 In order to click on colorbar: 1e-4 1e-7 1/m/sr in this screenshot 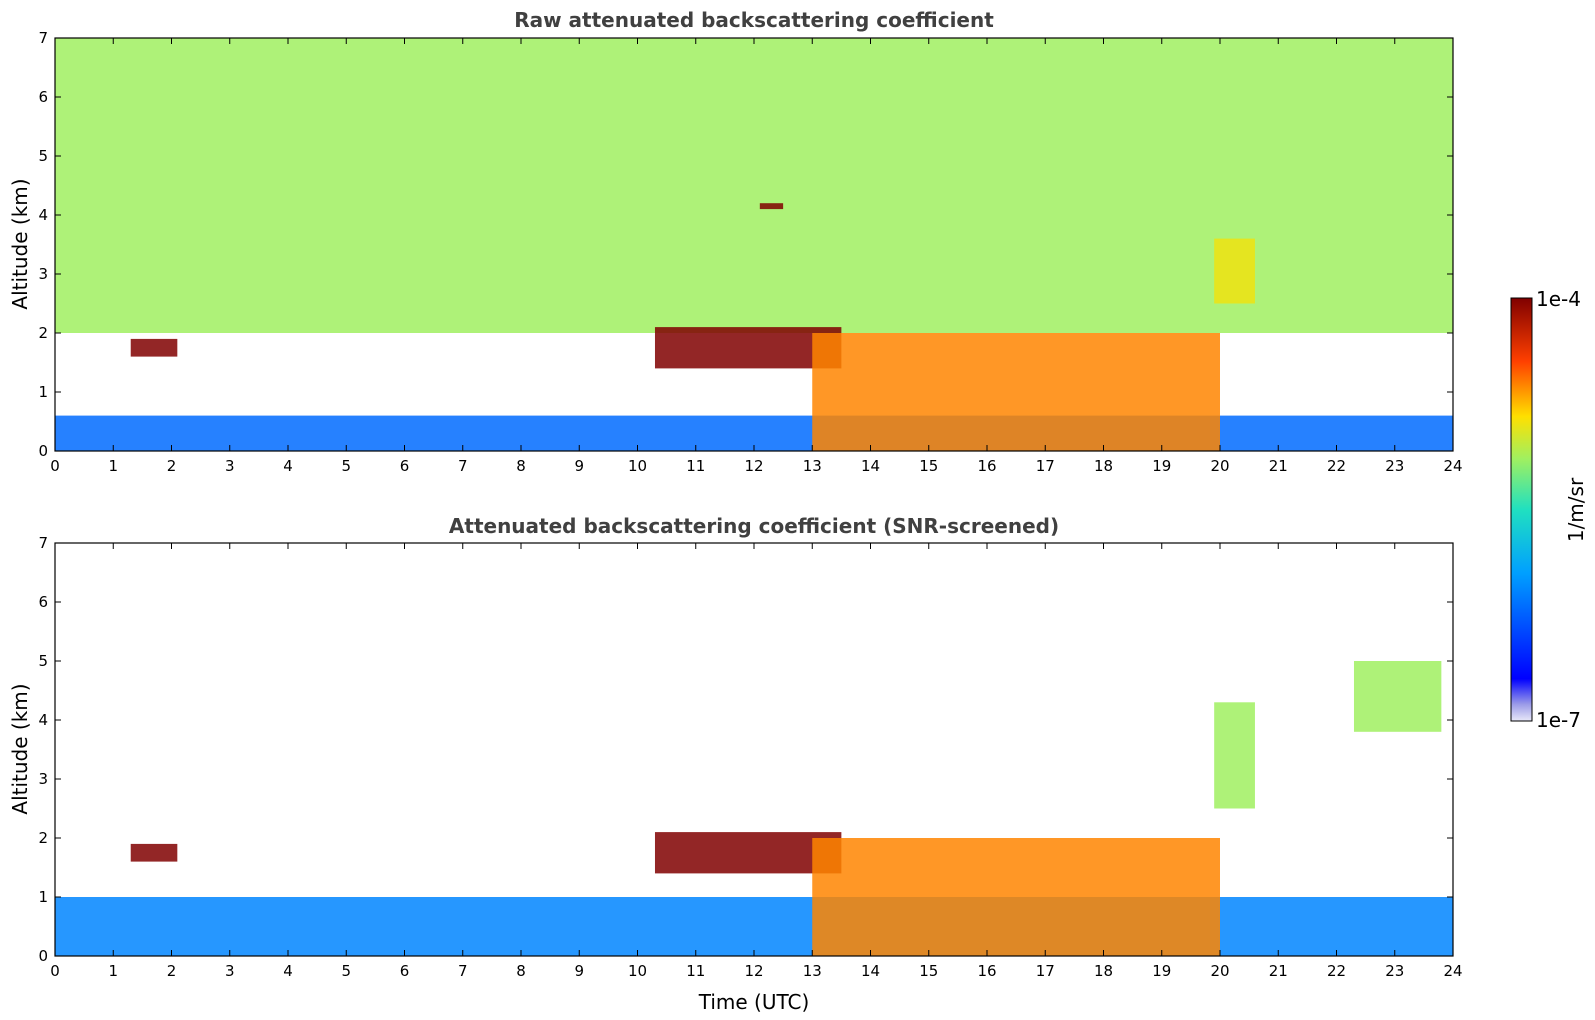, I will do `click(1549, 509)`.